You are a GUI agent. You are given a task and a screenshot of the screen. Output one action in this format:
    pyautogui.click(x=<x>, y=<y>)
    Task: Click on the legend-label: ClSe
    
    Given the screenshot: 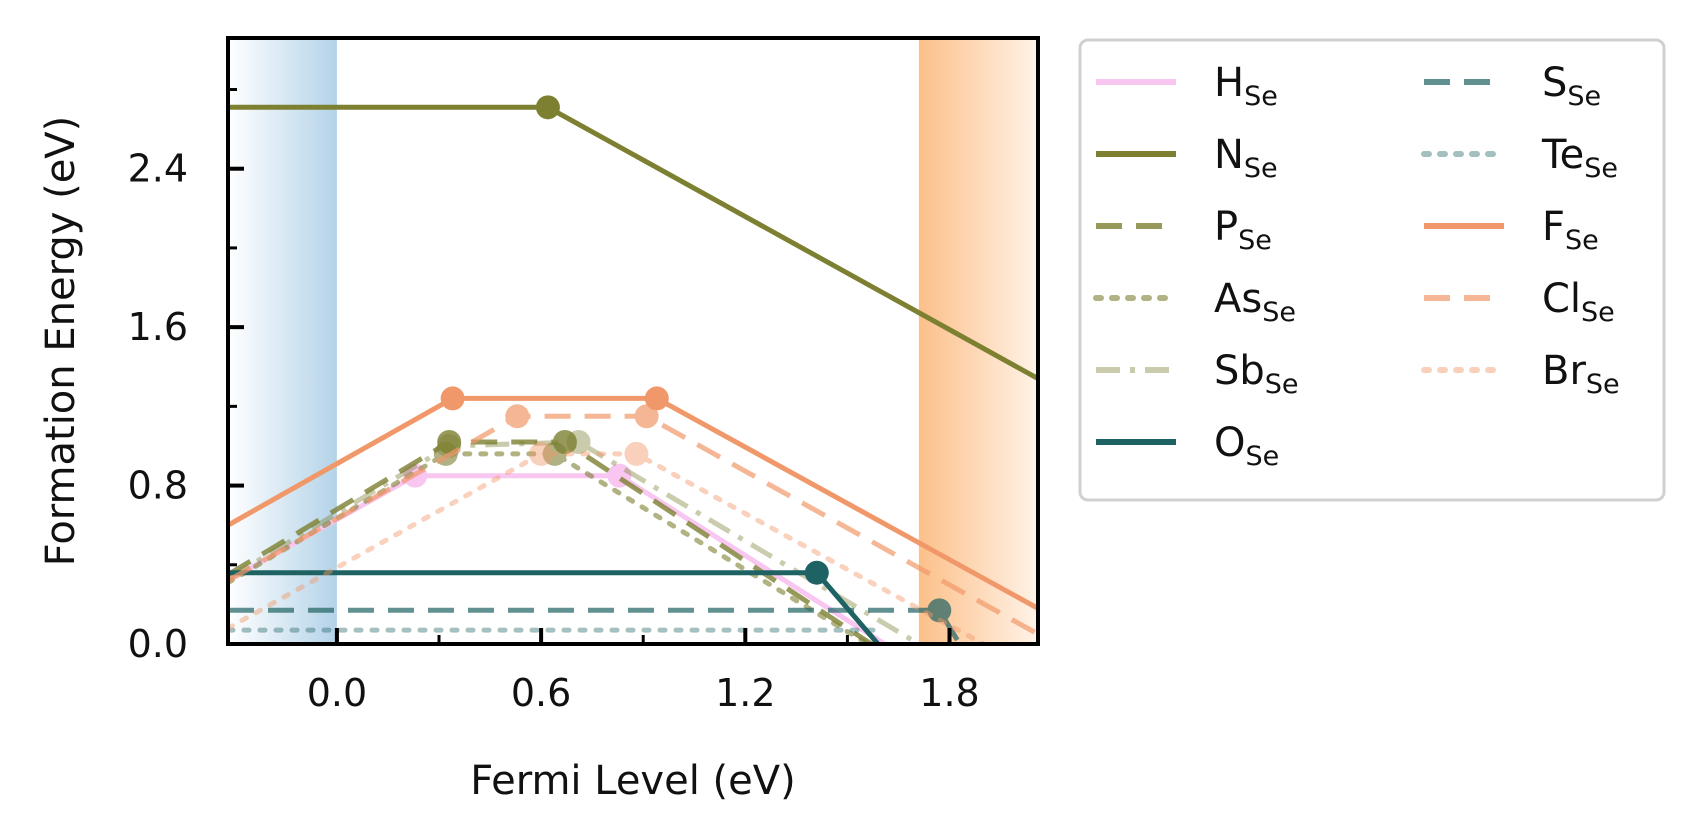 What is the action you would take?
    pyautogui.click(x=1578, y=302)
    